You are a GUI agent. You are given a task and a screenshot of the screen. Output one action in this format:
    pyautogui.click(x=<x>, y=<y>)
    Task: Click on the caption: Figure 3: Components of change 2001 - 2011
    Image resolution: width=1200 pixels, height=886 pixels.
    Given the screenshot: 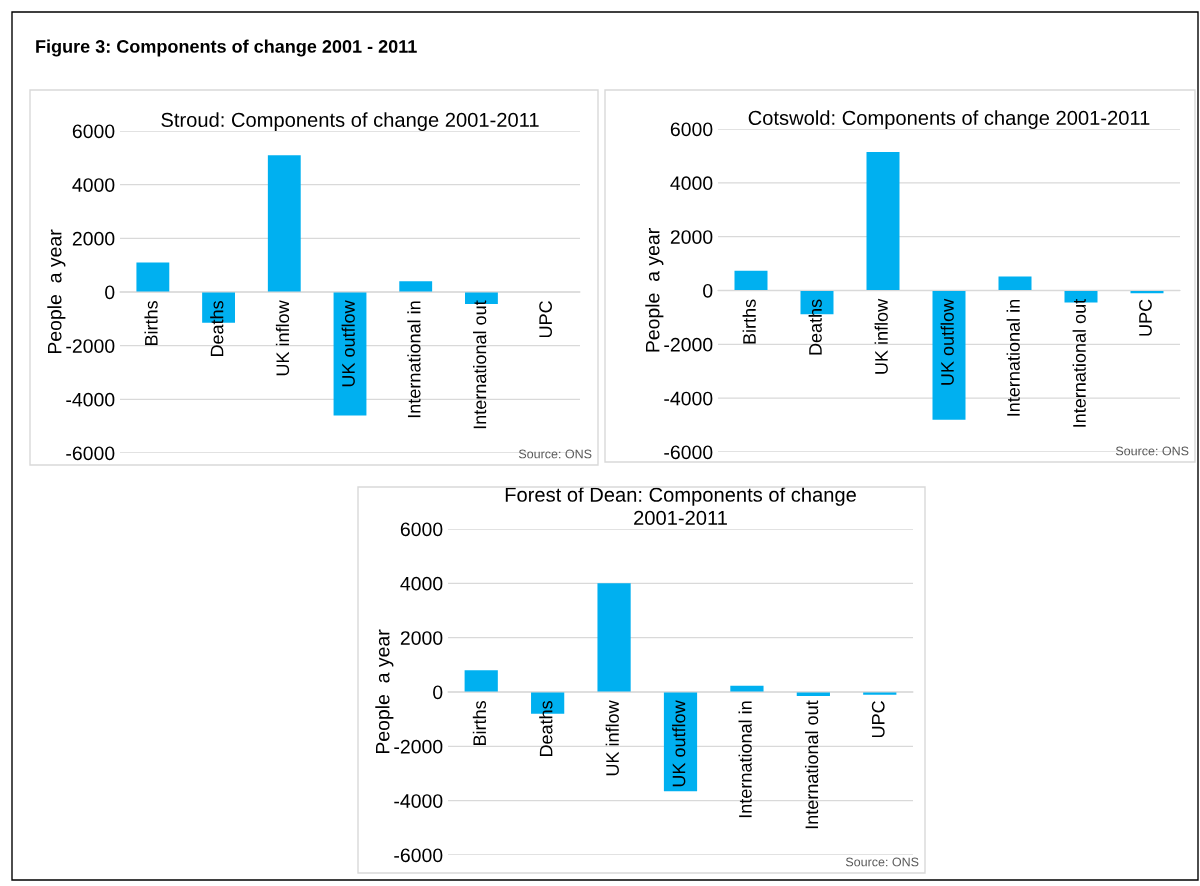 What is the action you would take?
    pyautogui.click(x=226, y=48)
    